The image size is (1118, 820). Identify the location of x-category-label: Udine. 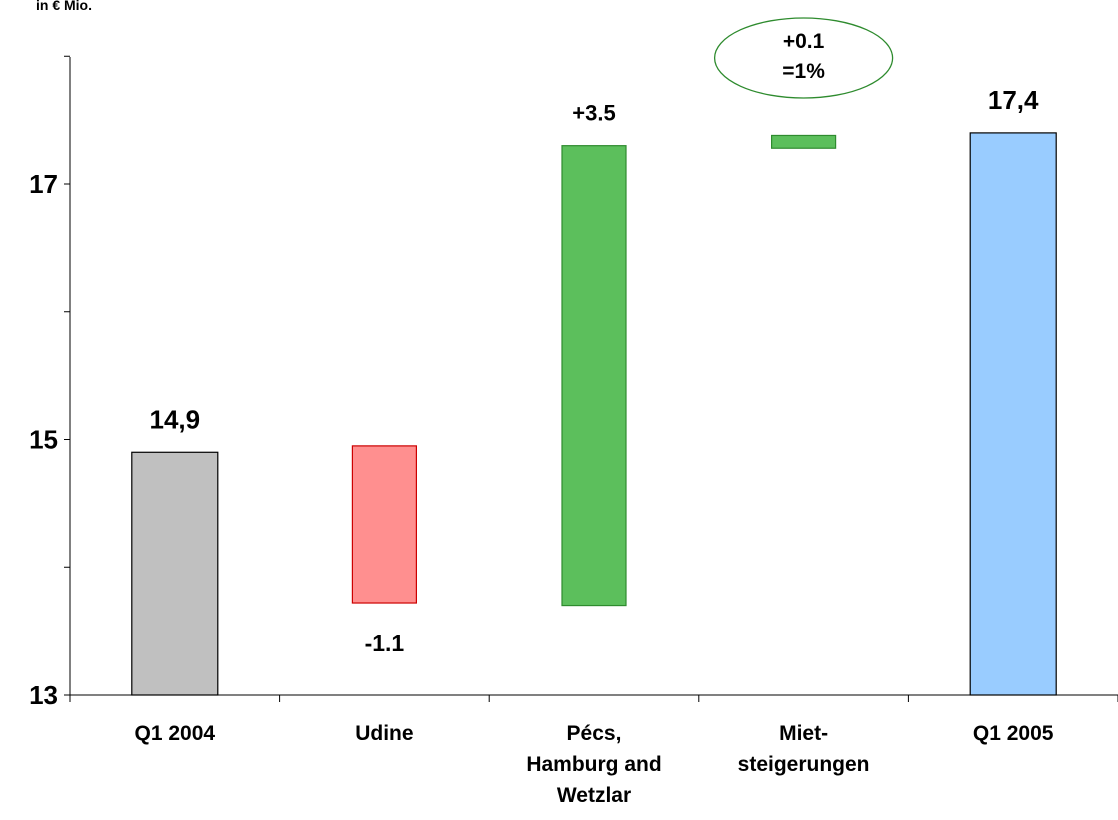
(384, 733).